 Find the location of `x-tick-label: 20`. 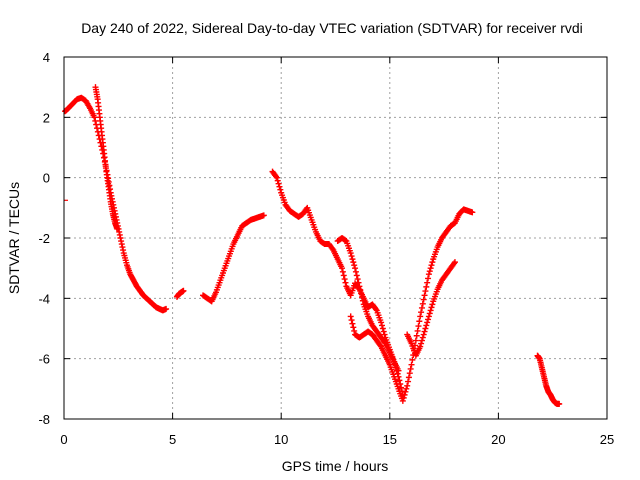

x-tick-label: 20 is located at coordinates (498, 439).